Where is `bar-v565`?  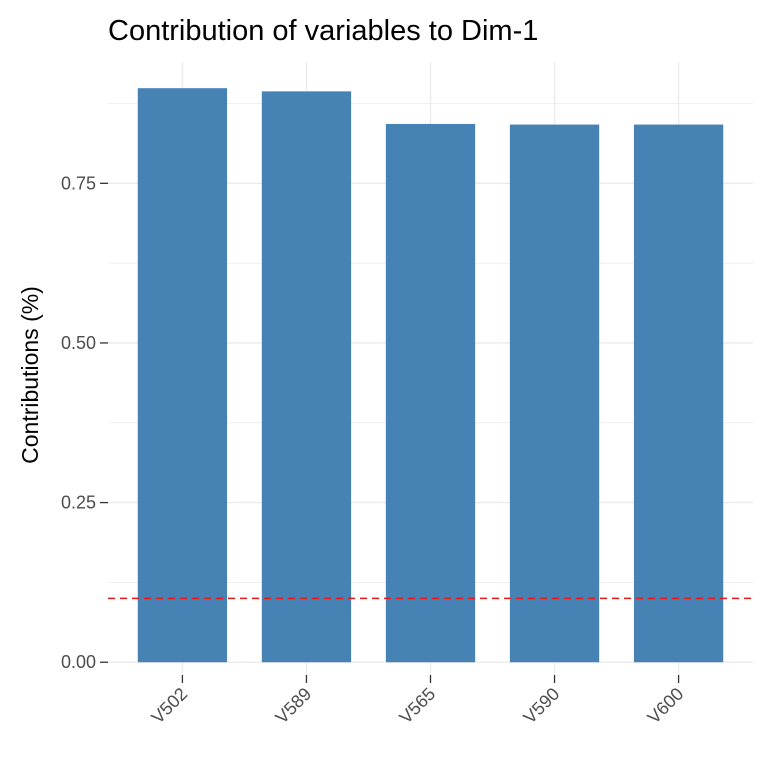 bar-v565 is located at coordinates (430, 393).